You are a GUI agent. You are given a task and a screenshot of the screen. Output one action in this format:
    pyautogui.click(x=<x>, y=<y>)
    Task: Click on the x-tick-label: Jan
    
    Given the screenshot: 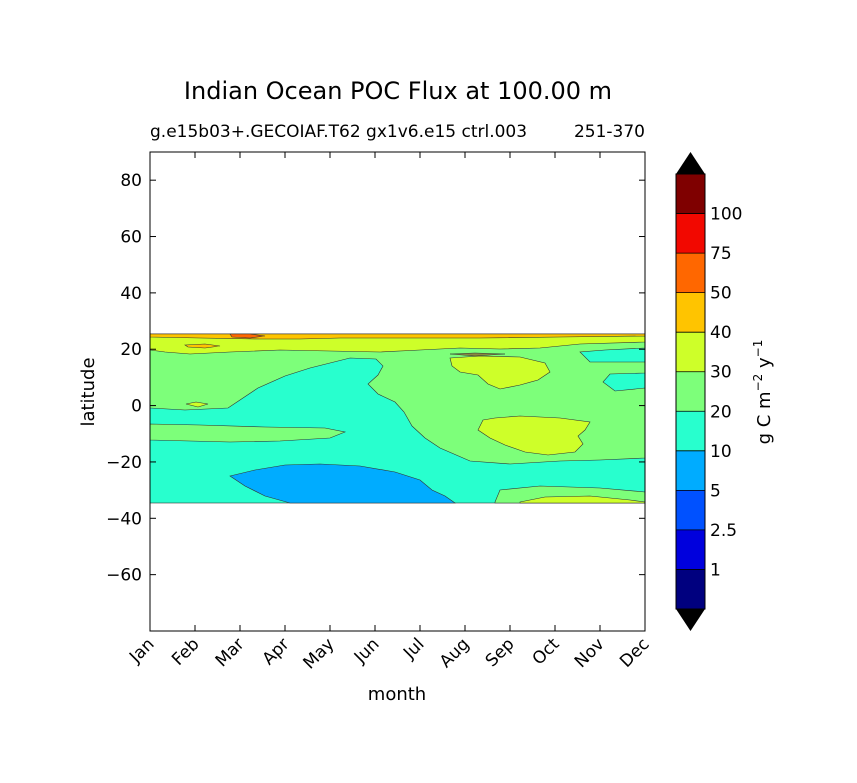 What is the action you would take?
    pyautogui.click(x=141, y=650)
    